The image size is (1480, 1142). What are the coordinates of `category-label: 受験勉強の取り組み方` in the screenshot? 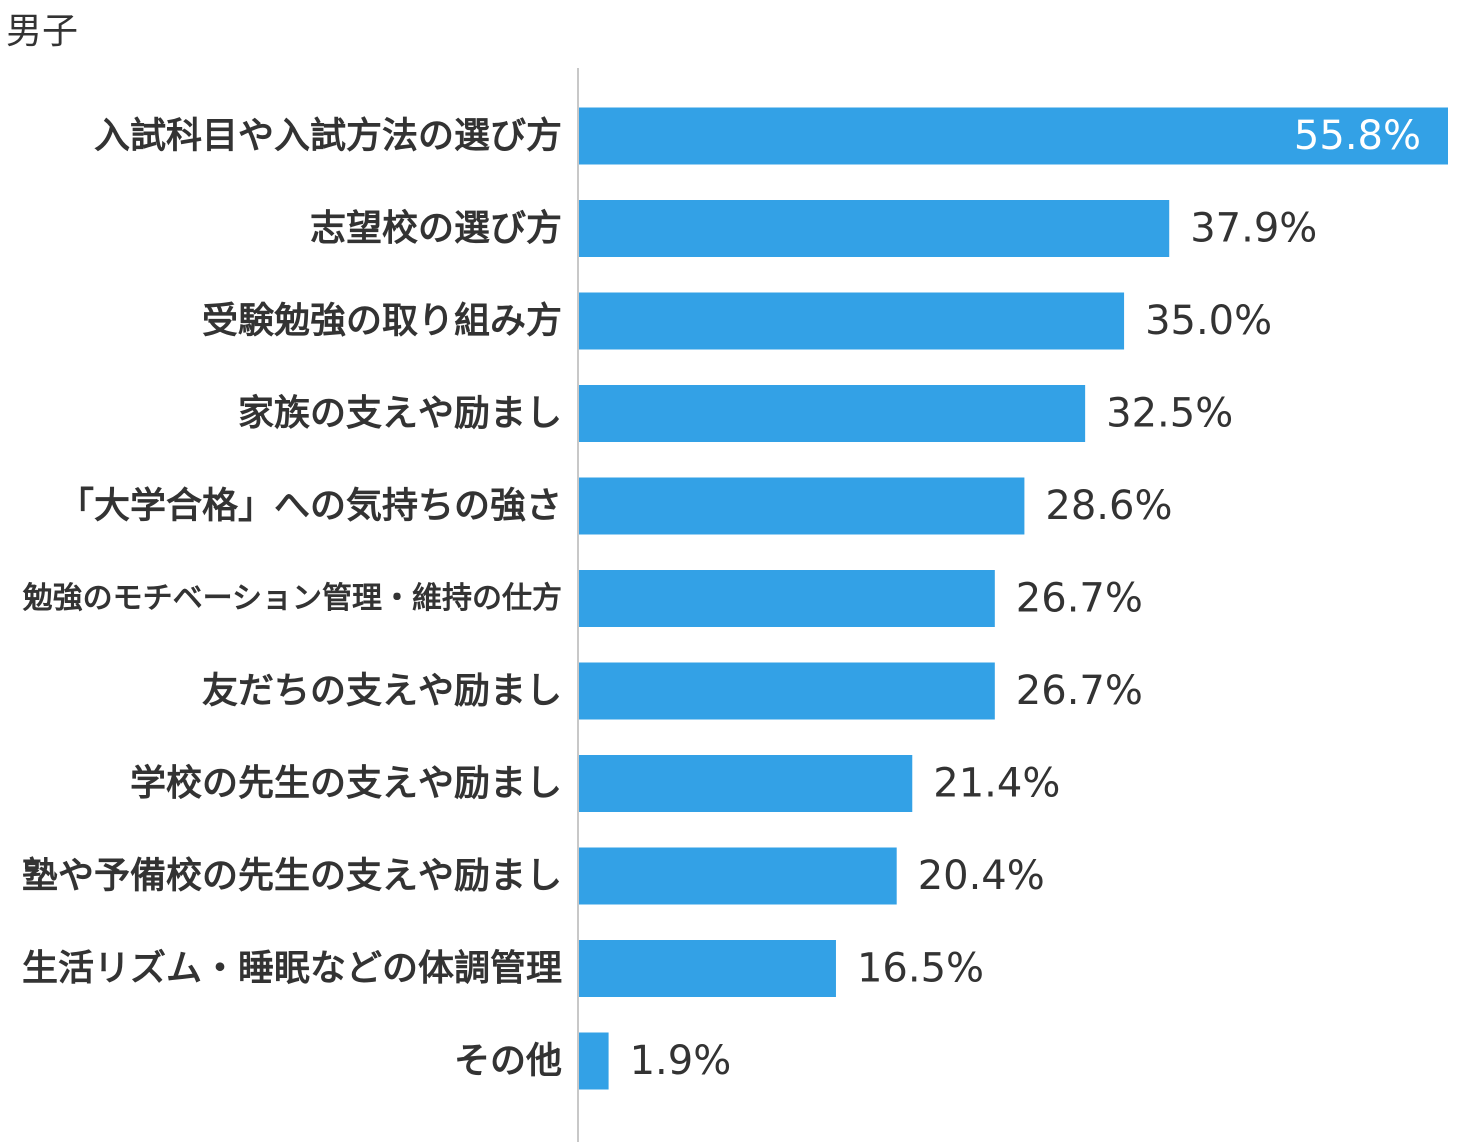 It's located at (382, 321).